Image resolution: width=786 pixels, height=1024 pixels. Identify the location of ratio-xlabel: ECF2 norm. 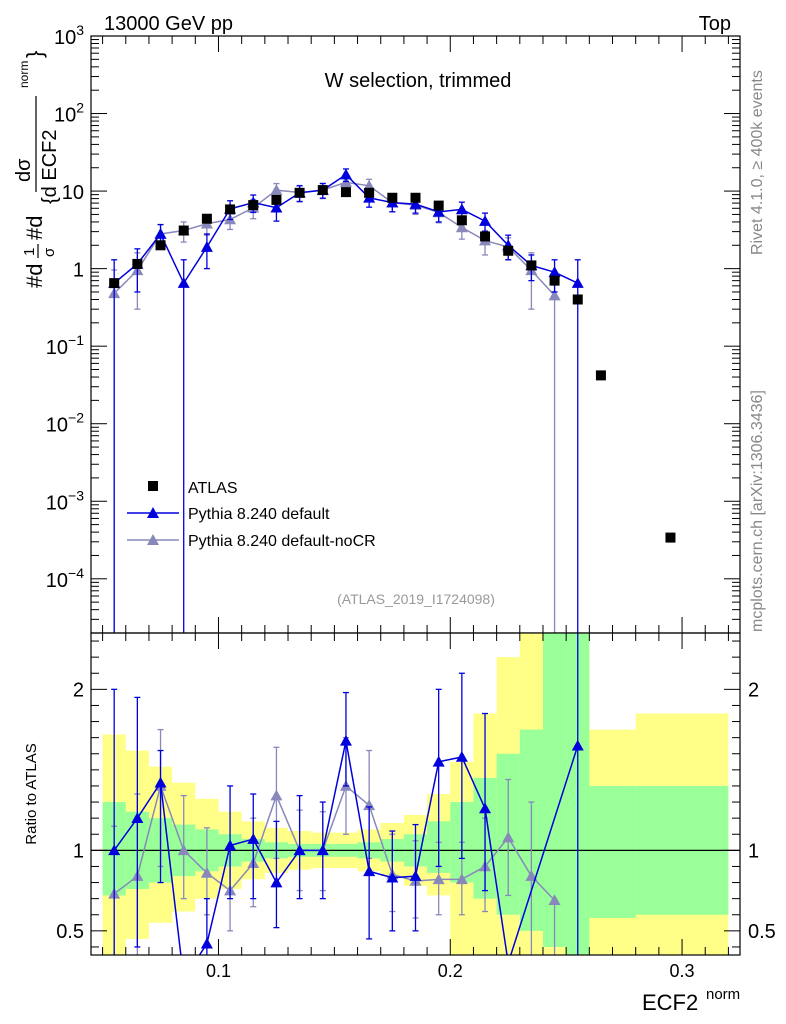
(691, 1000).